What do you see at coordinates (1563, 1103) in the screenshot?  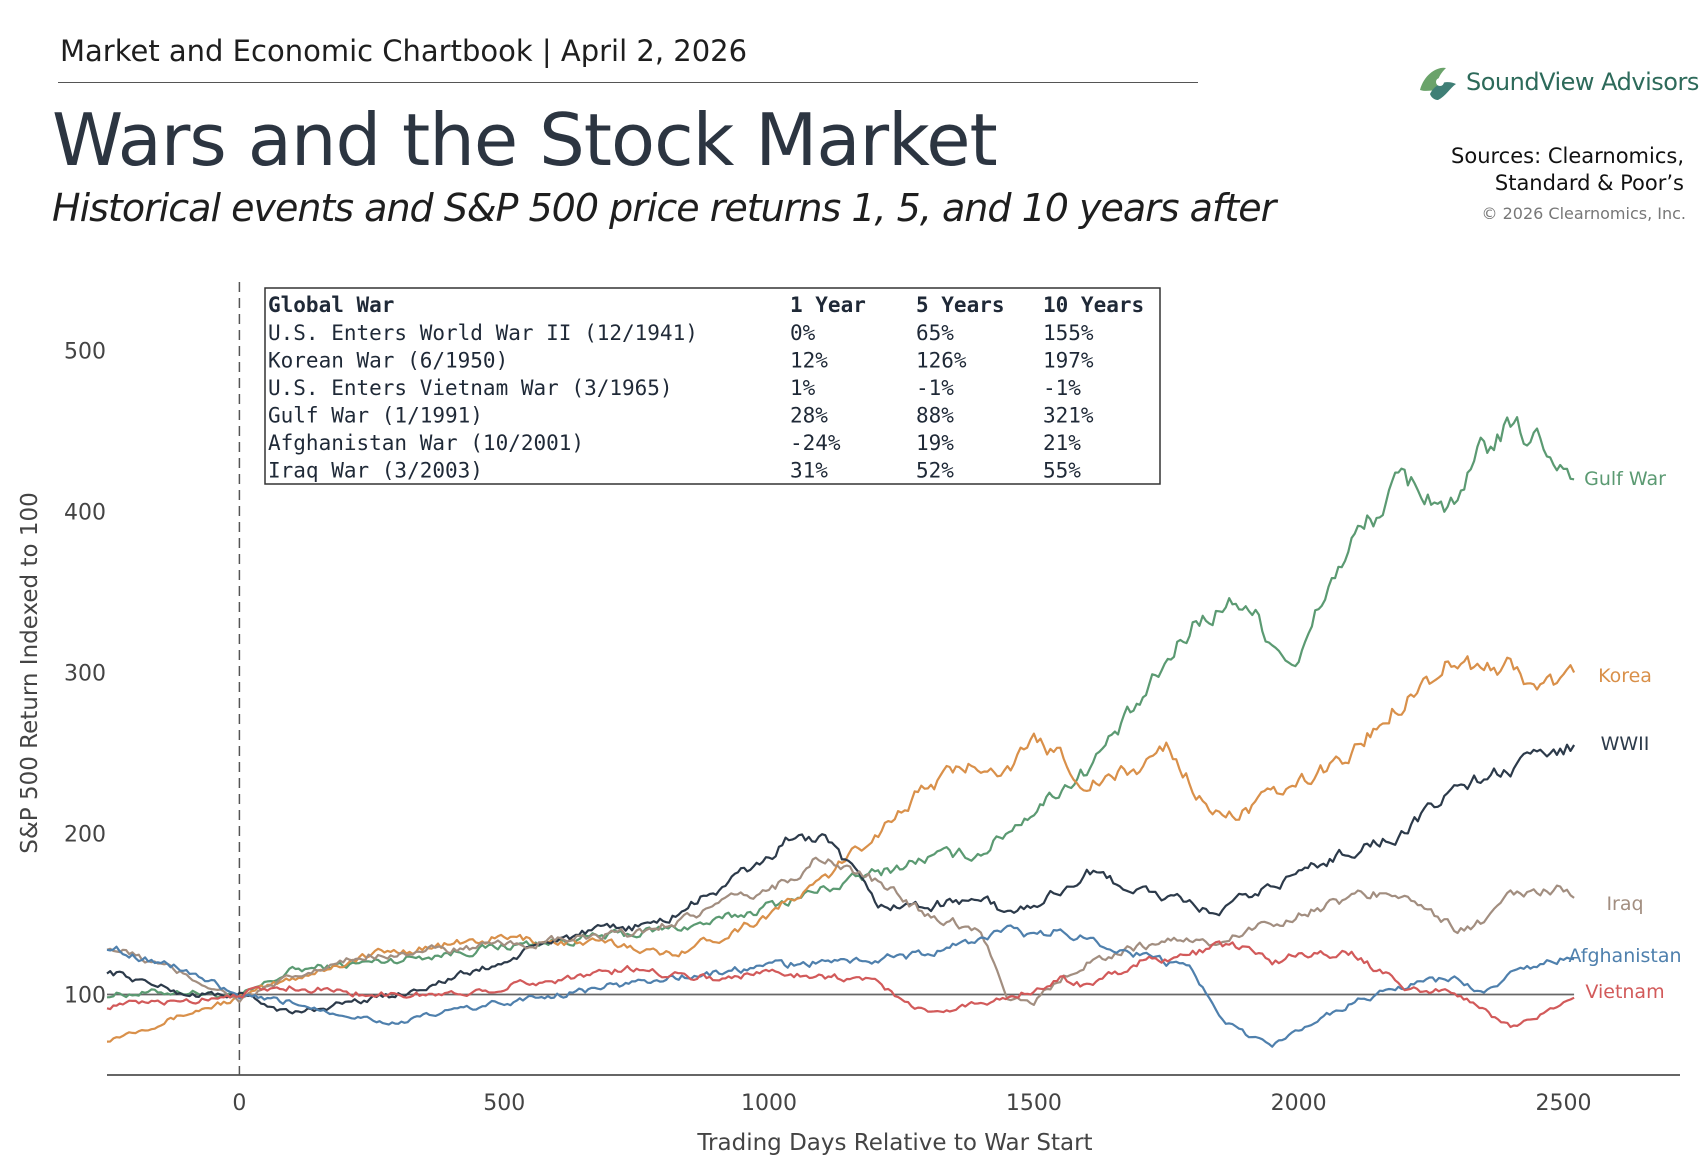 I see `x-tick-label: 2500` at bounding box center [1563, 1103].